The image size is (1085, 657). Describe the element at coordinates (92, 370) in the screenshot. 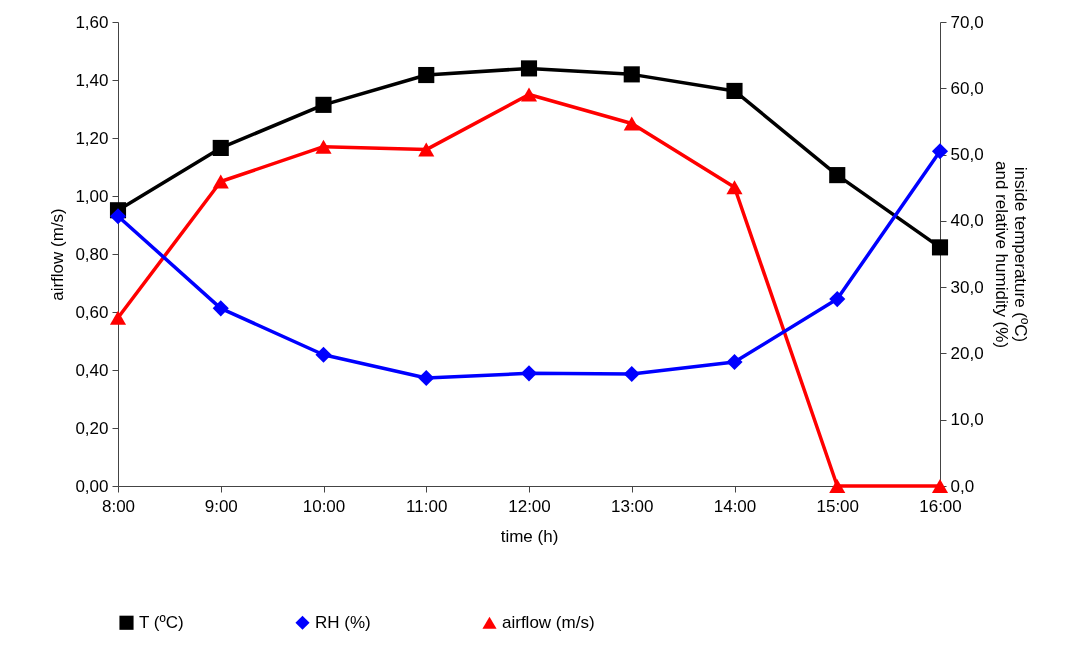

I see `y-tick-label: 0,40` at that location.